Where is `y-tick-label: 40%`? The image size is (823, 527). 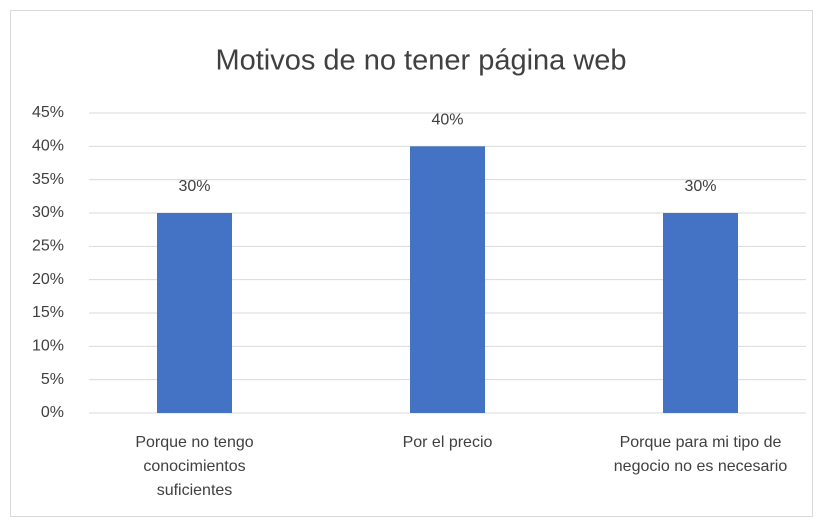
y-tick-label: 40% is located at coordinates (48, 146).